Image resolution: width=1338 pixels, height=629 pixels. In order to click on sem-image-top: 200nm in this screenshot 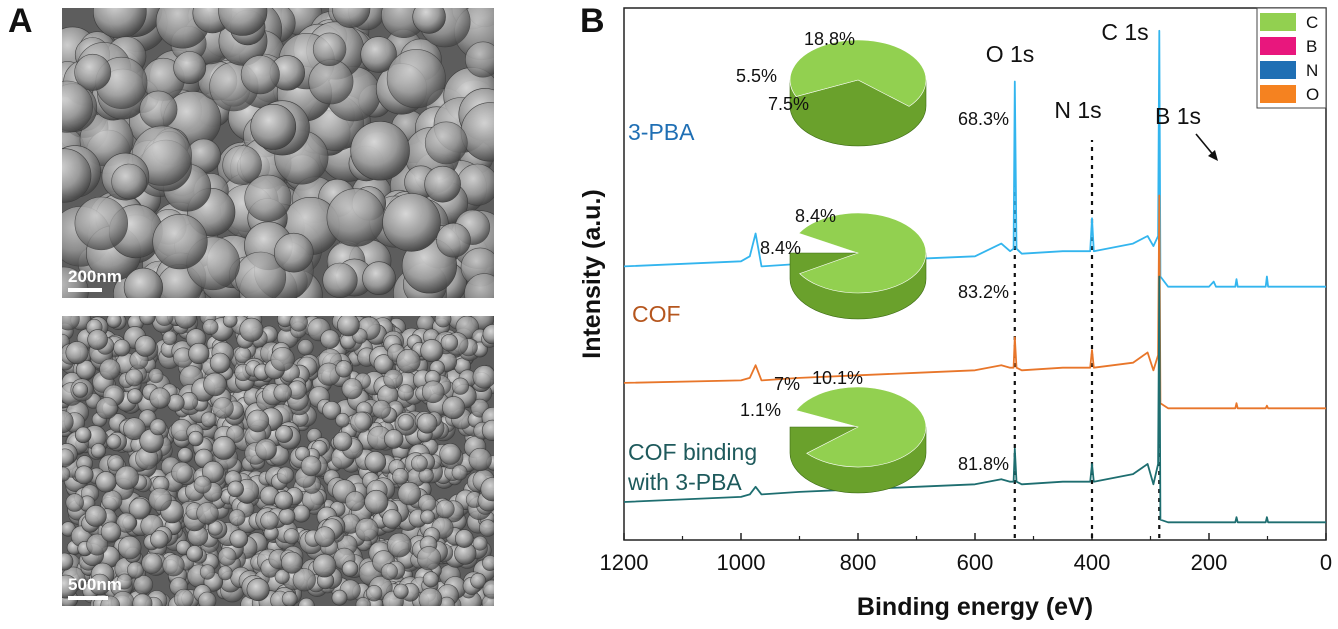, I will do `click(278, 153)`.